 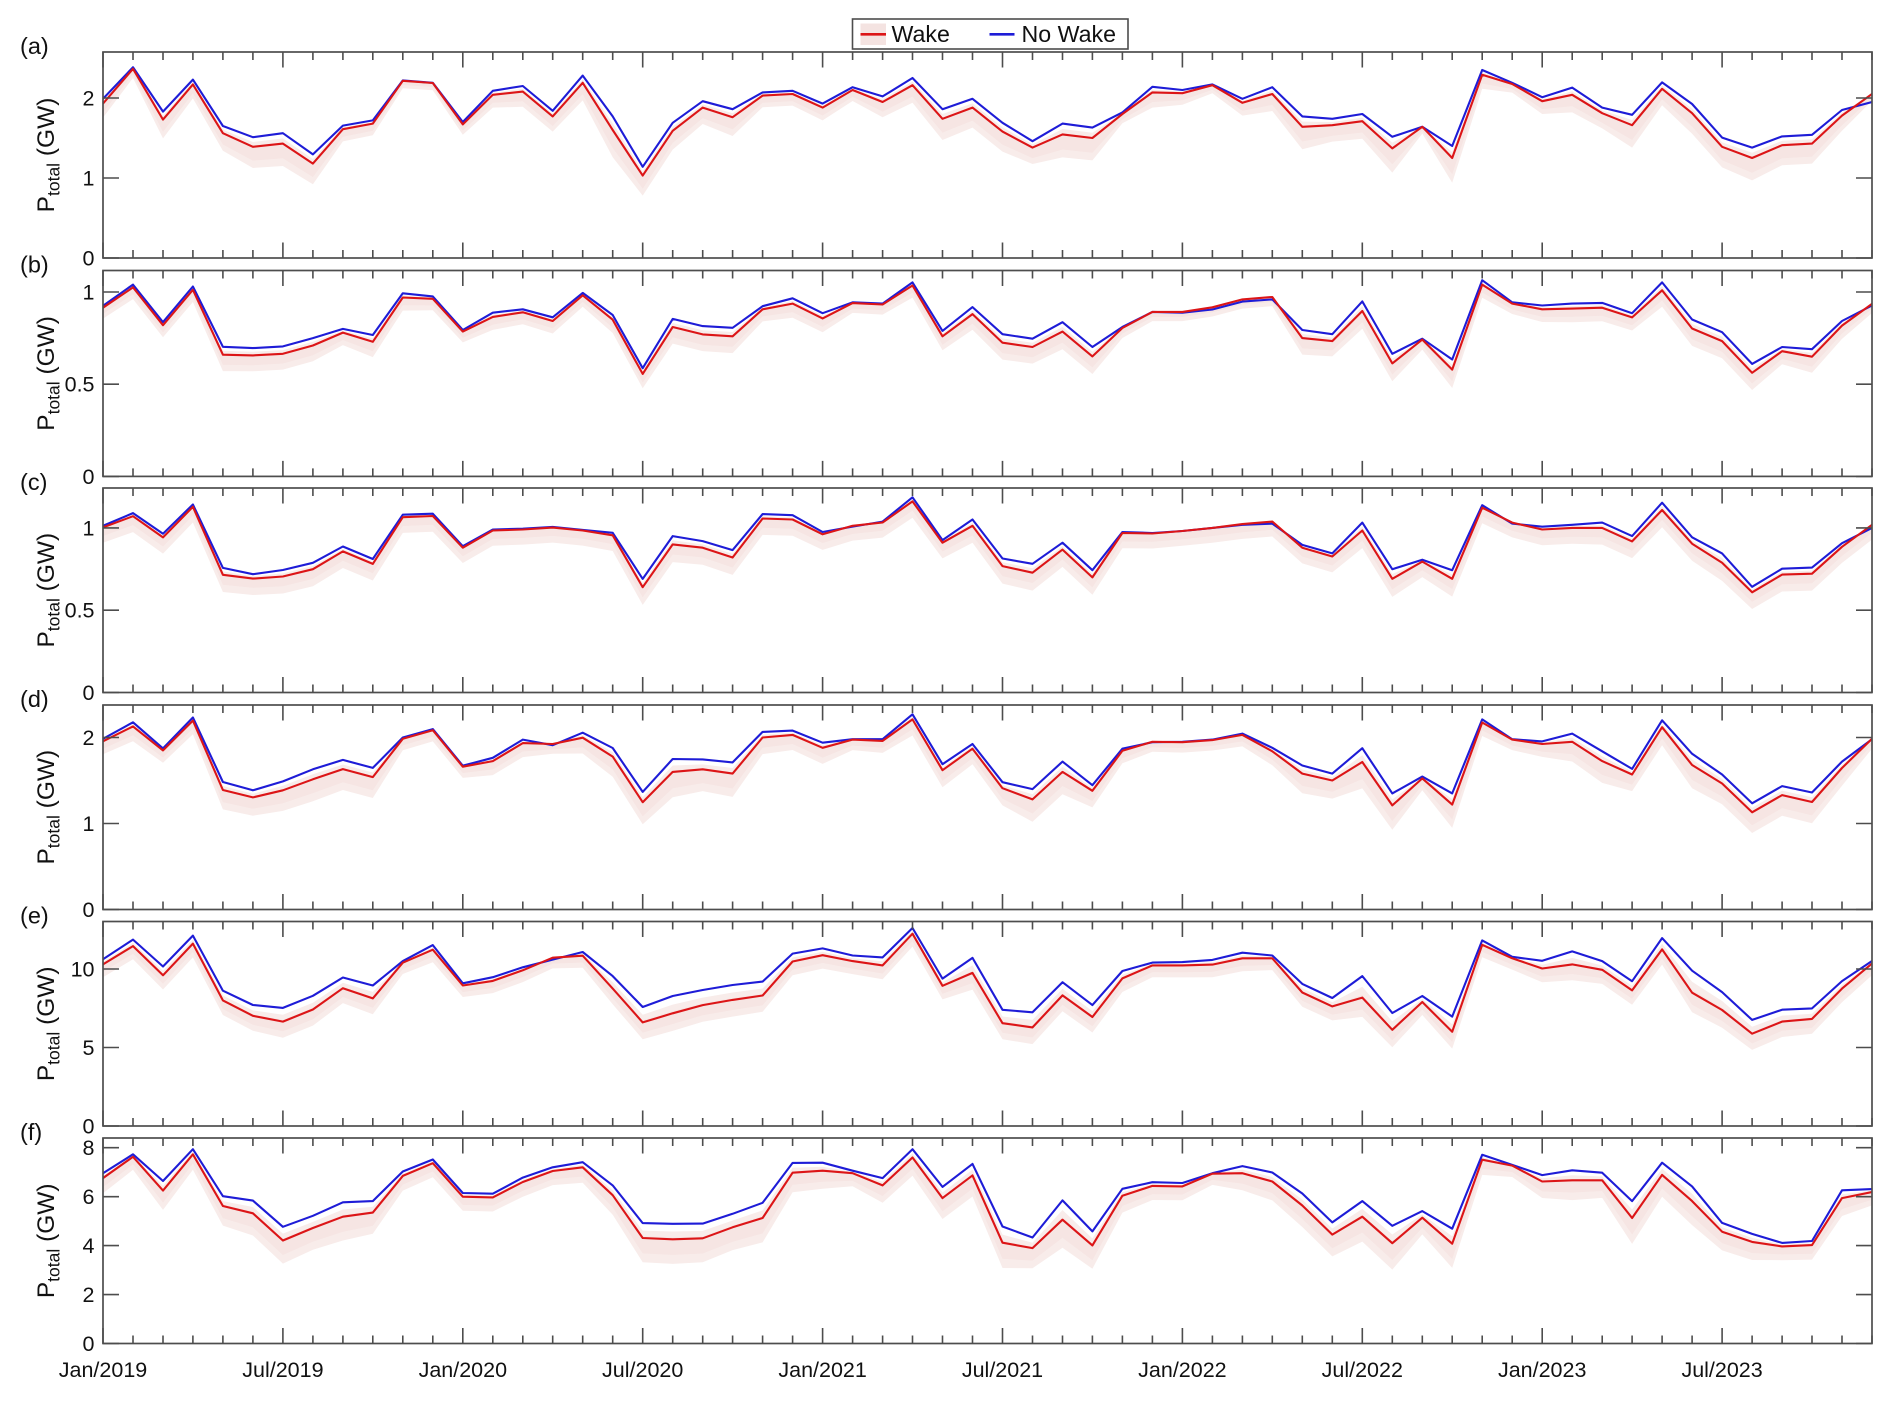 I want to click on svg-text: (d), so click(x=34, y=699).